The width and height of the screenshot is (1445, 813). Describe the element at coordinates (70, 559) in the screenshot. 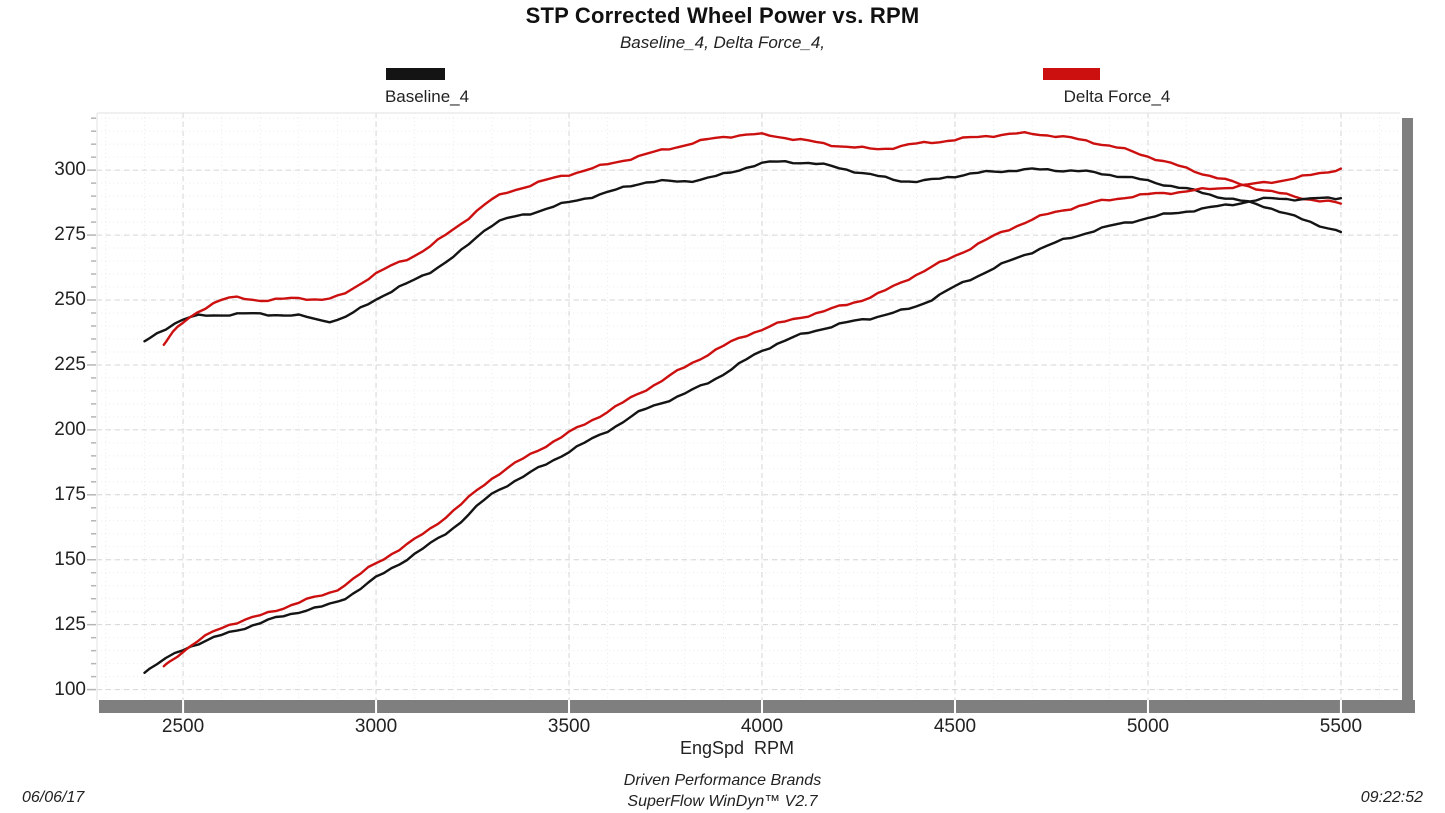

I see `y-tick-label: 150` at that location.